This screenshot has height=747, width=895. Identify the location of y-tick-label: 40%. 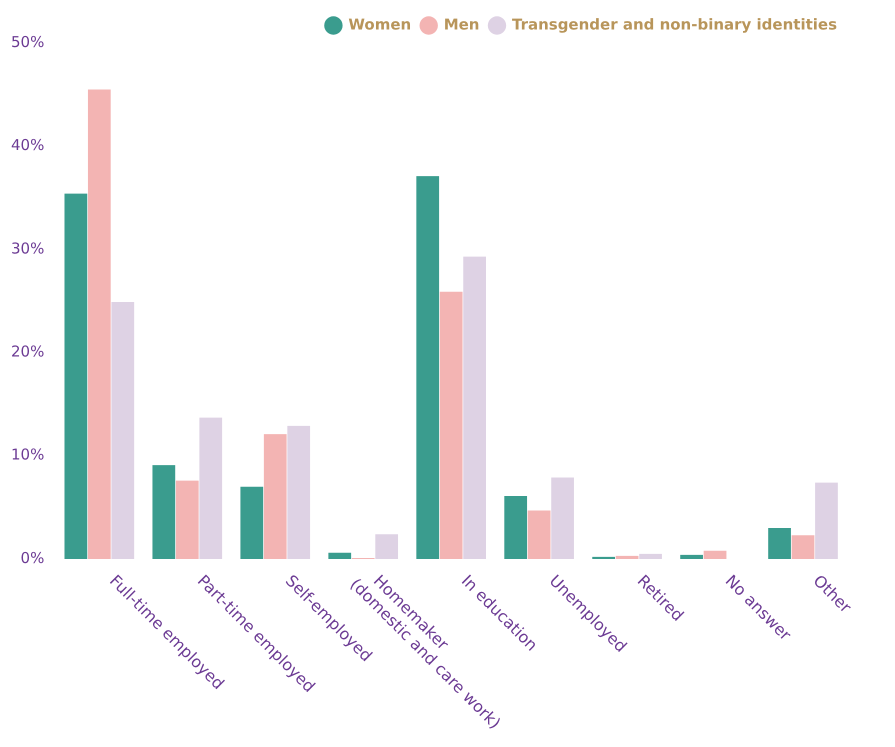
(27, 145).